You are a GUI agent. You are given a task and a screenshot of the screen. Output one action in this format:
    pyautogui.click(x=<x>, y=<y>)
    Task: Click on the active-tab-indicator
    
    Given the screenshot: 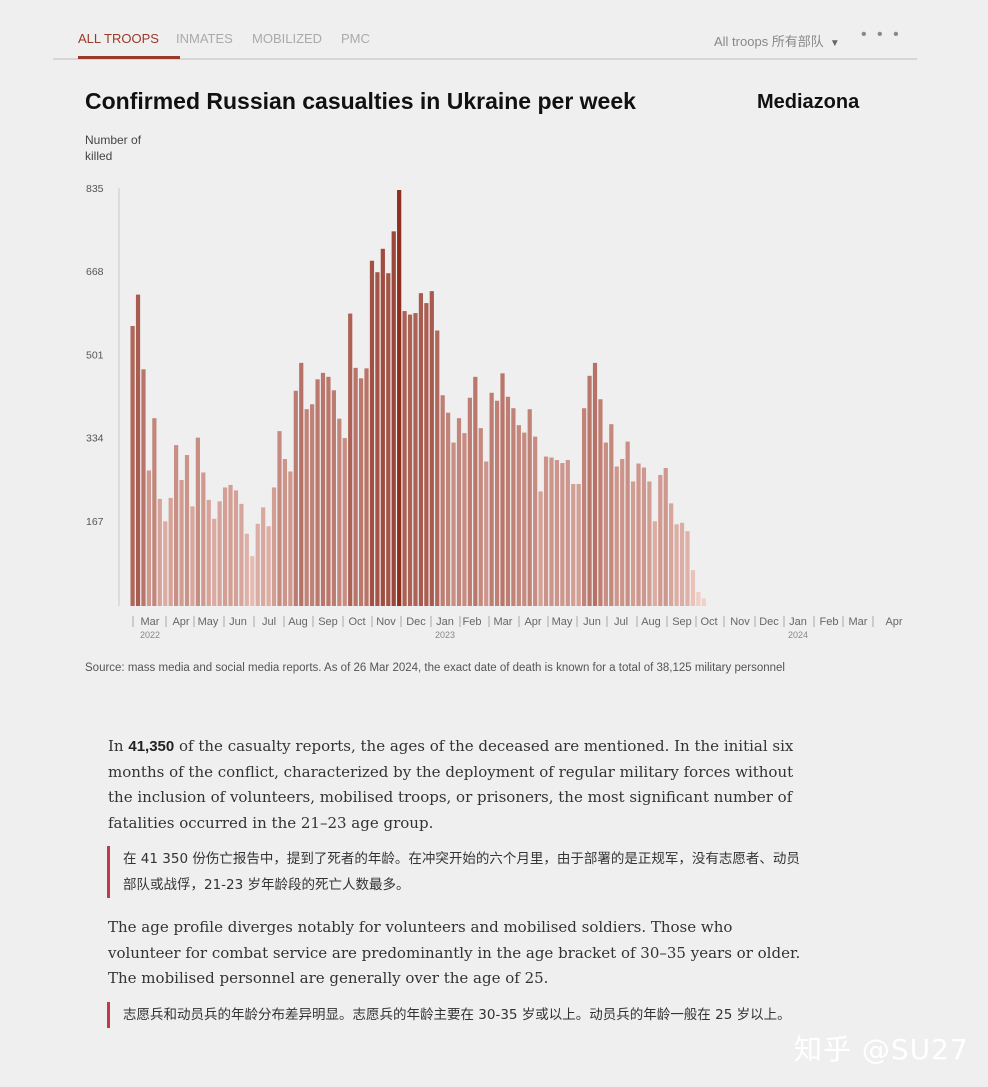 What is the action you would take?
    pyautogui.click(x=129, y=57)
    